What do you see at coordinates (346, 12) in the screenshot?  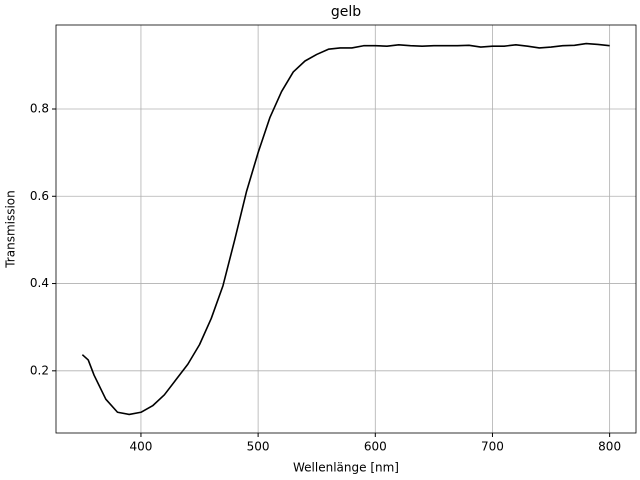 I see `chart-title: gelb` at bounding box center [346, 12].